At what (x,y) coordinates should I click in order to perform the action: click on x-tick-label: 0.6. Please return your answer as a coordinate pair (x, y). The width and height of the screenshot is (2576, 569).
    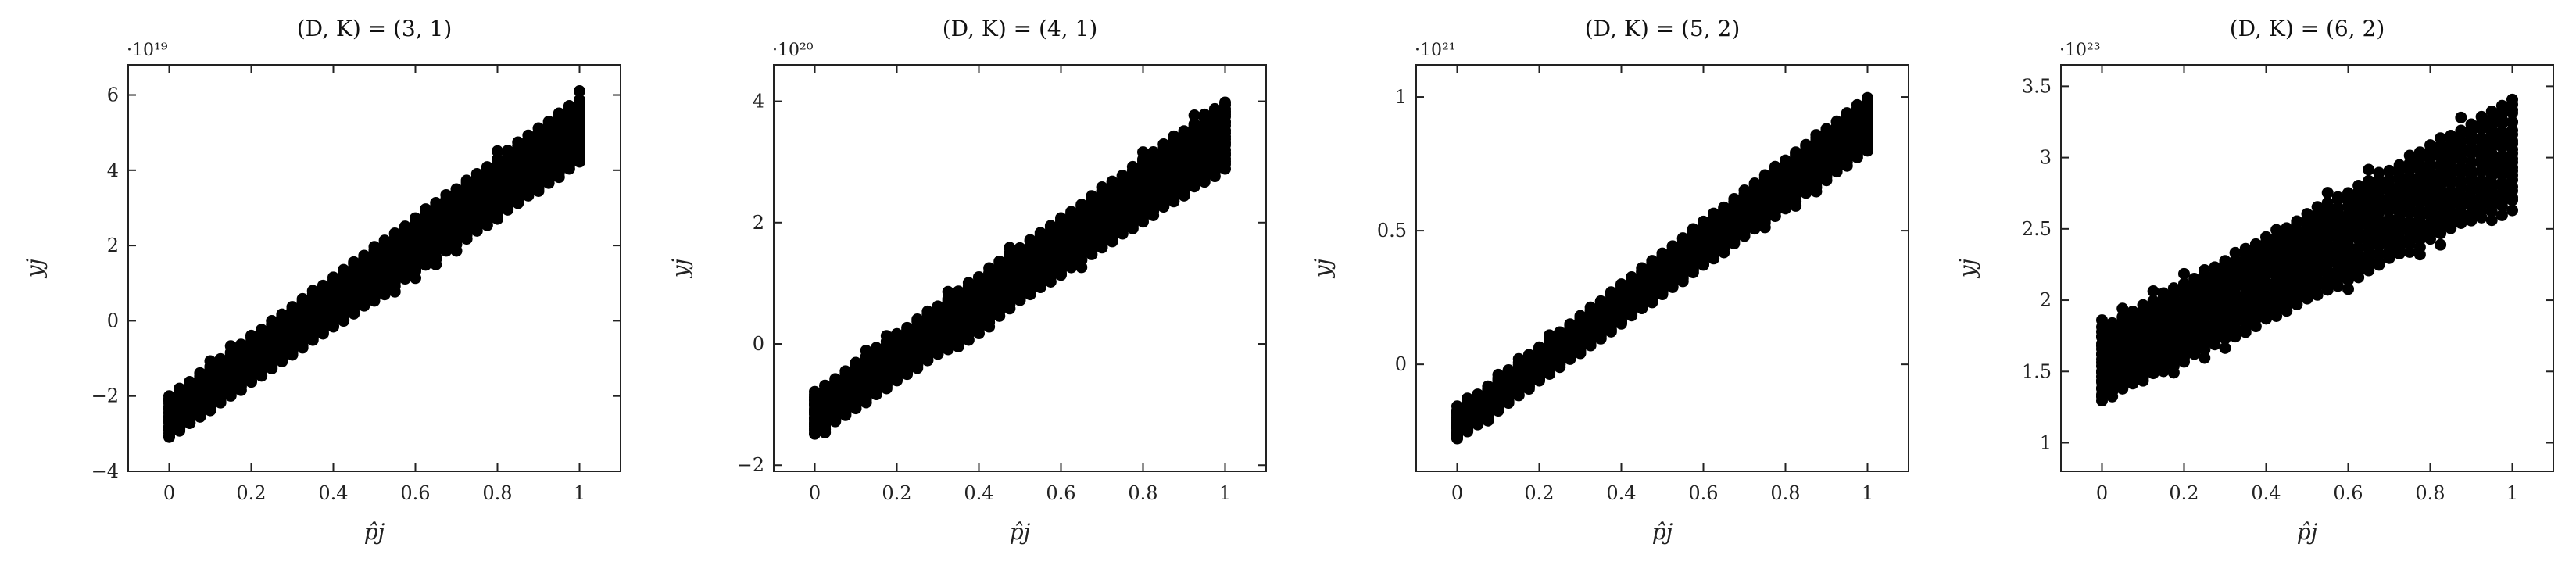
    Looking at the image, I should click on (1060, 493).